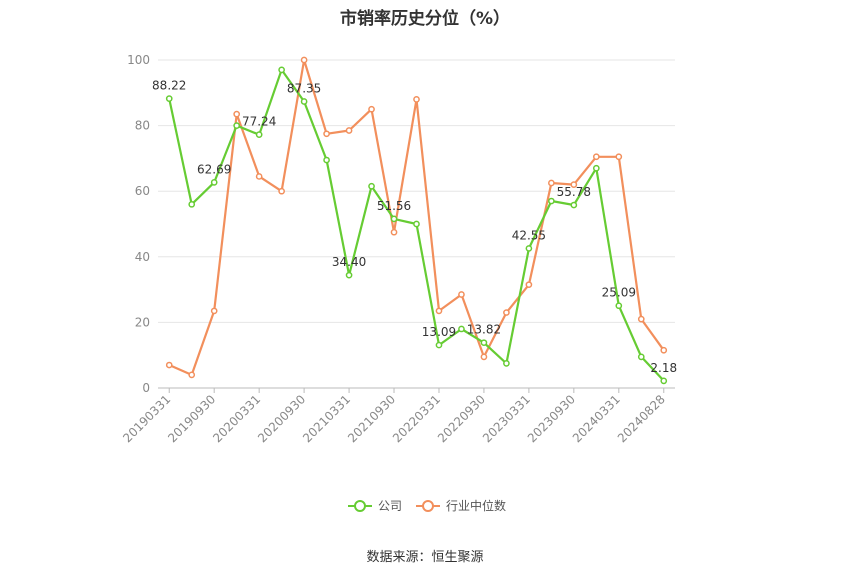 The width and height of the screenshot is (850, 575). Describe the element at coordinates (551, 418) in the screenshot. I see `x-tick-label: 20230930` at that location.